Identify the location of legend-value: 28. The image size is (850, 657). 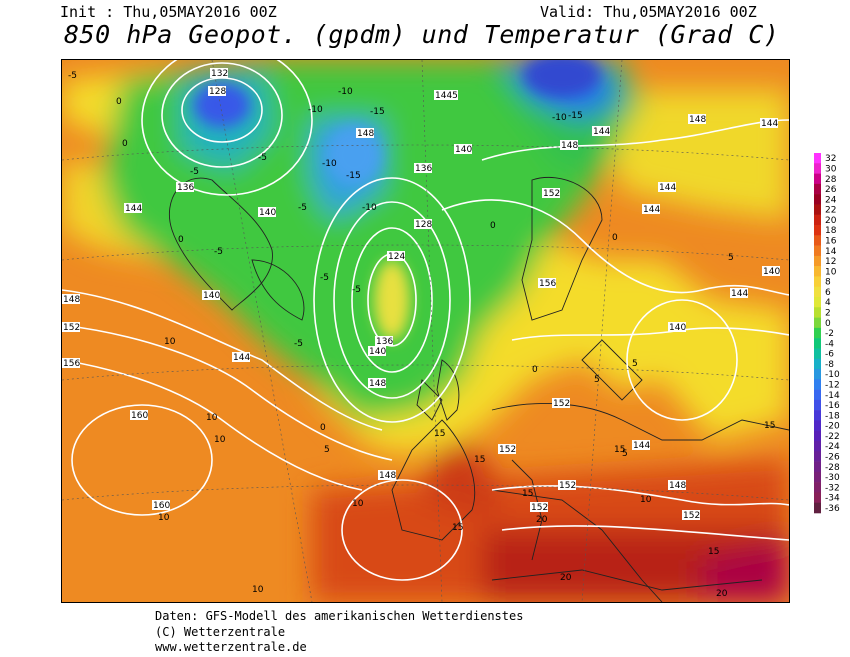
(831, 180).